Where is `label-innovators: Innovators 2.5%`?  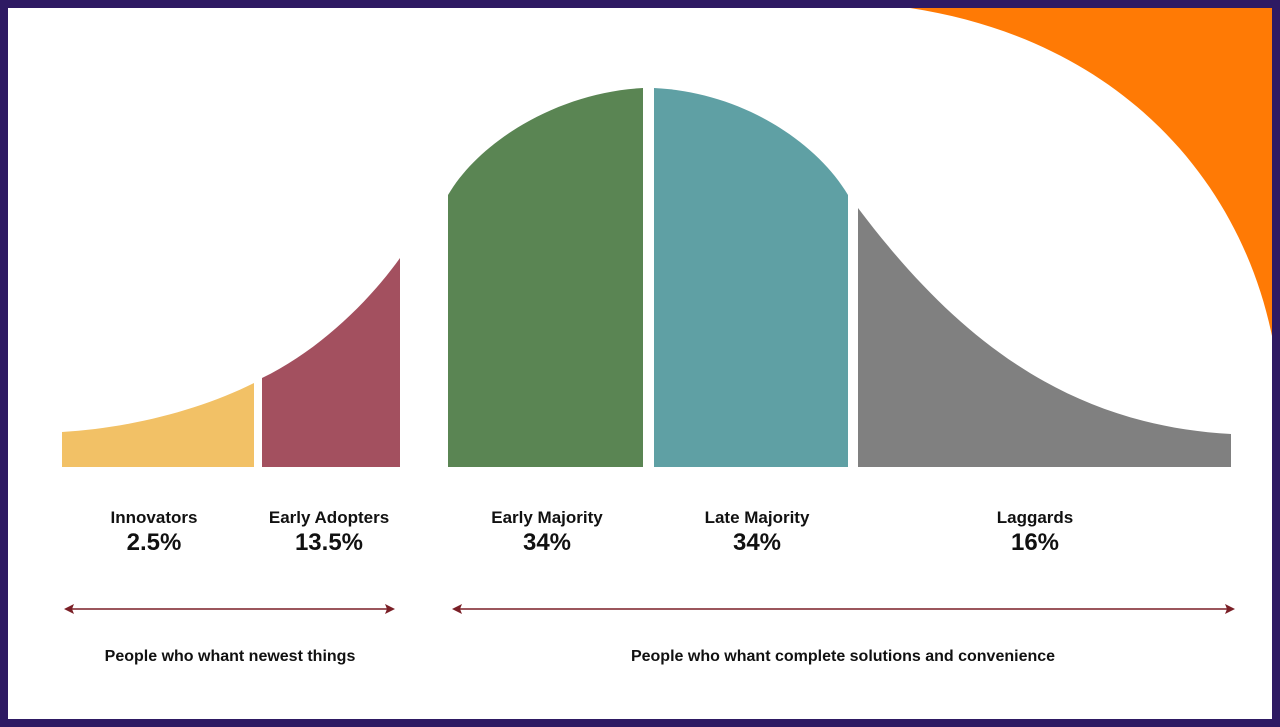
label-innovators: Innovators 2.5% is located at coordinates (154, 533).